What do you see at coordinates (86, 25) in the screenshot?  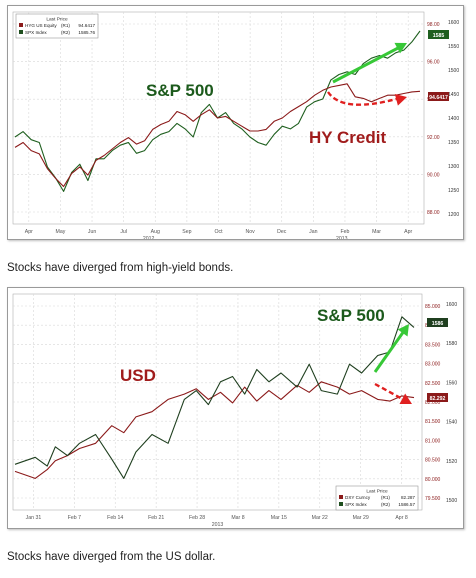 I see `c1-legend-value: 94.6417` at bounding box center [86, 25].